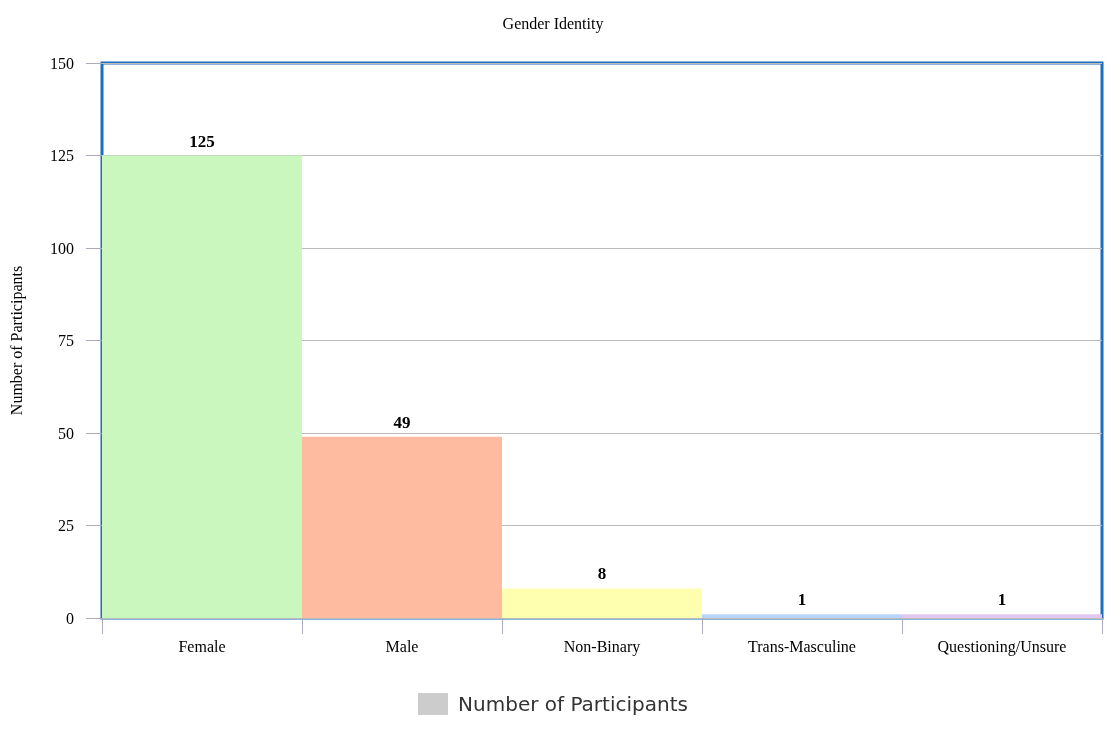 The width and height of the screenshot is (1106, 750). I want to click on y-tick-label: 100, so click(62, 248).